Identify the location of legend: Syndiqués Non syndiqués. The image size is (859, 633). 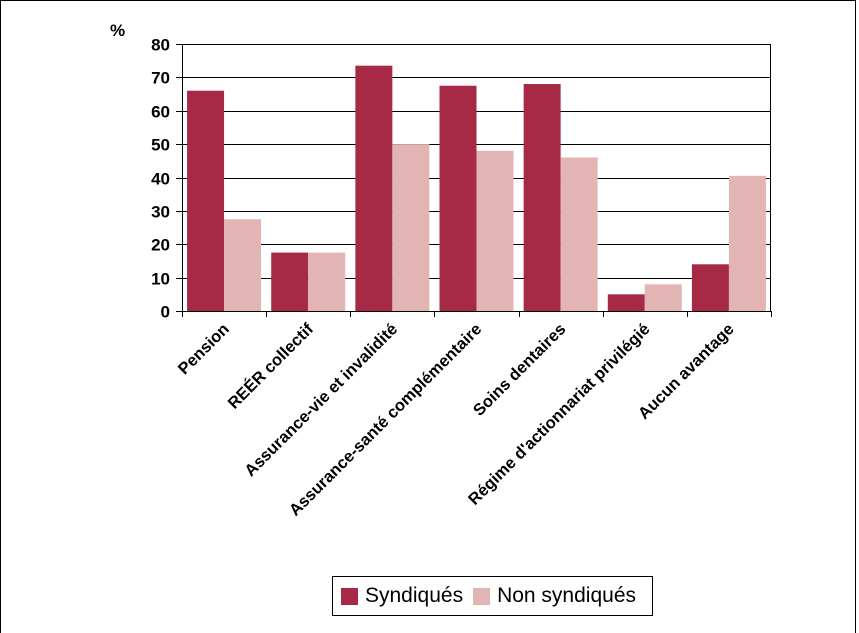
(492, 596).